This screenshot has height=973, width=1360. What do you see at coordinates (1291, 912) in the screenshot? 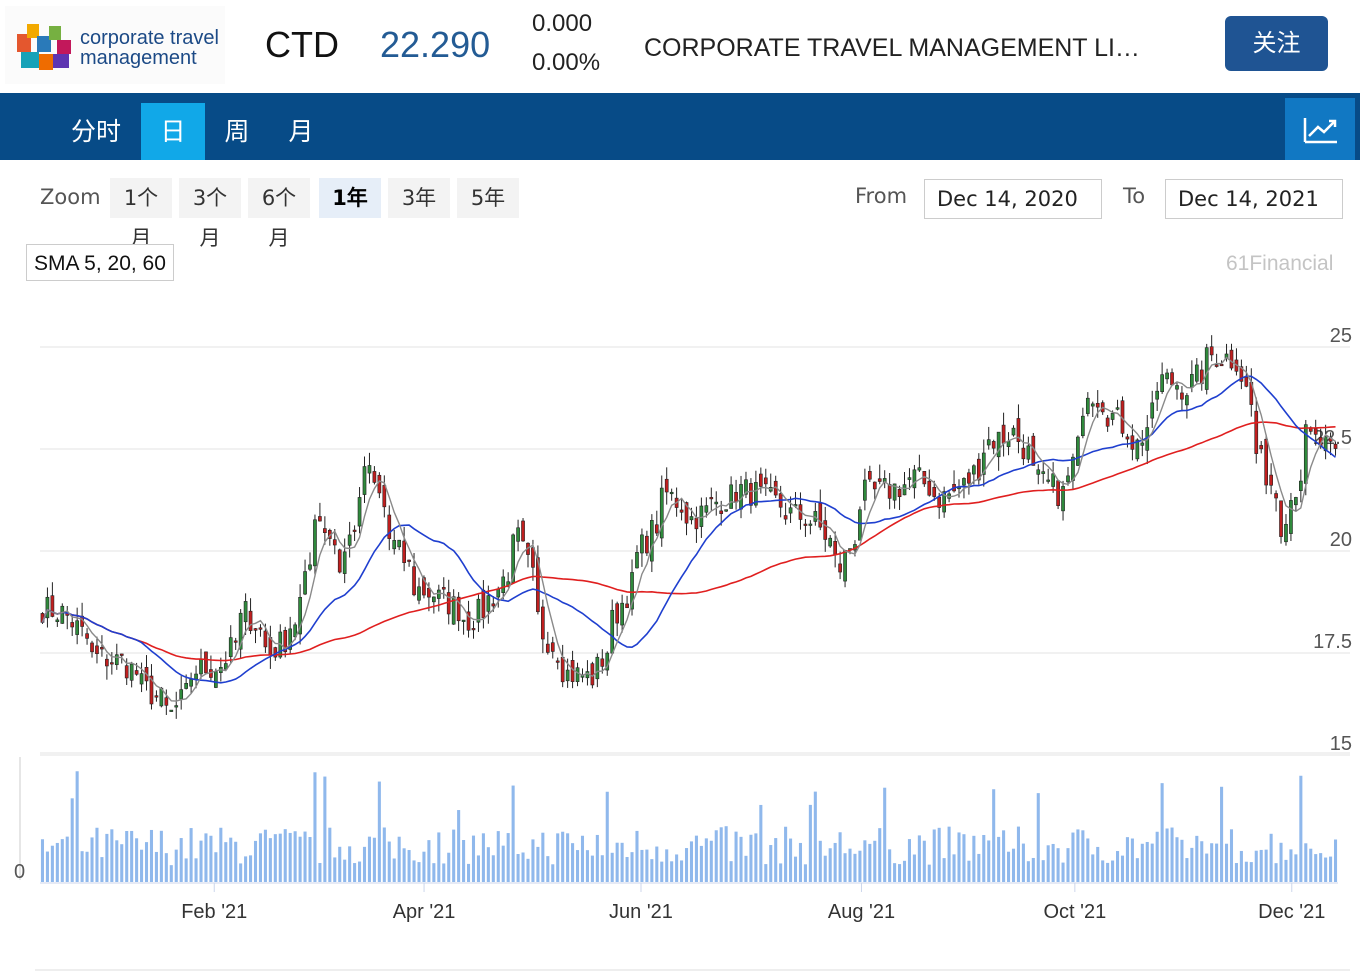
I see `x-tick-label: Dec '21` at bounding box center [1291, 912].